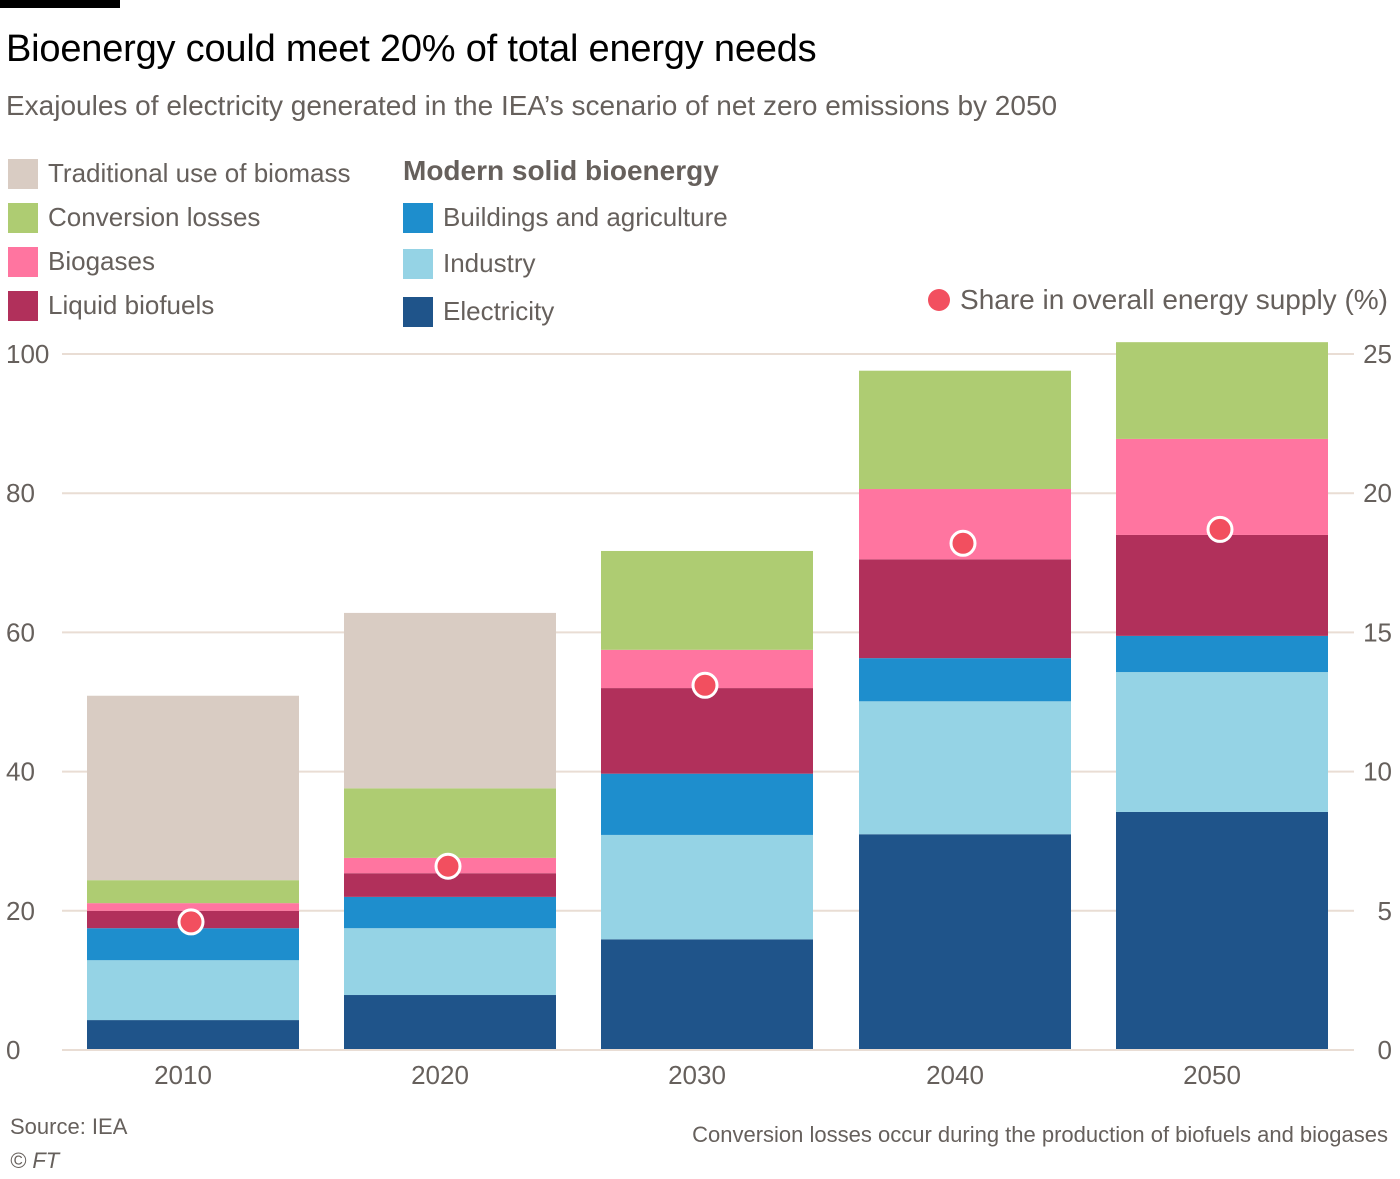  I want to click on y-tick-label: 40, so click(20, 772).